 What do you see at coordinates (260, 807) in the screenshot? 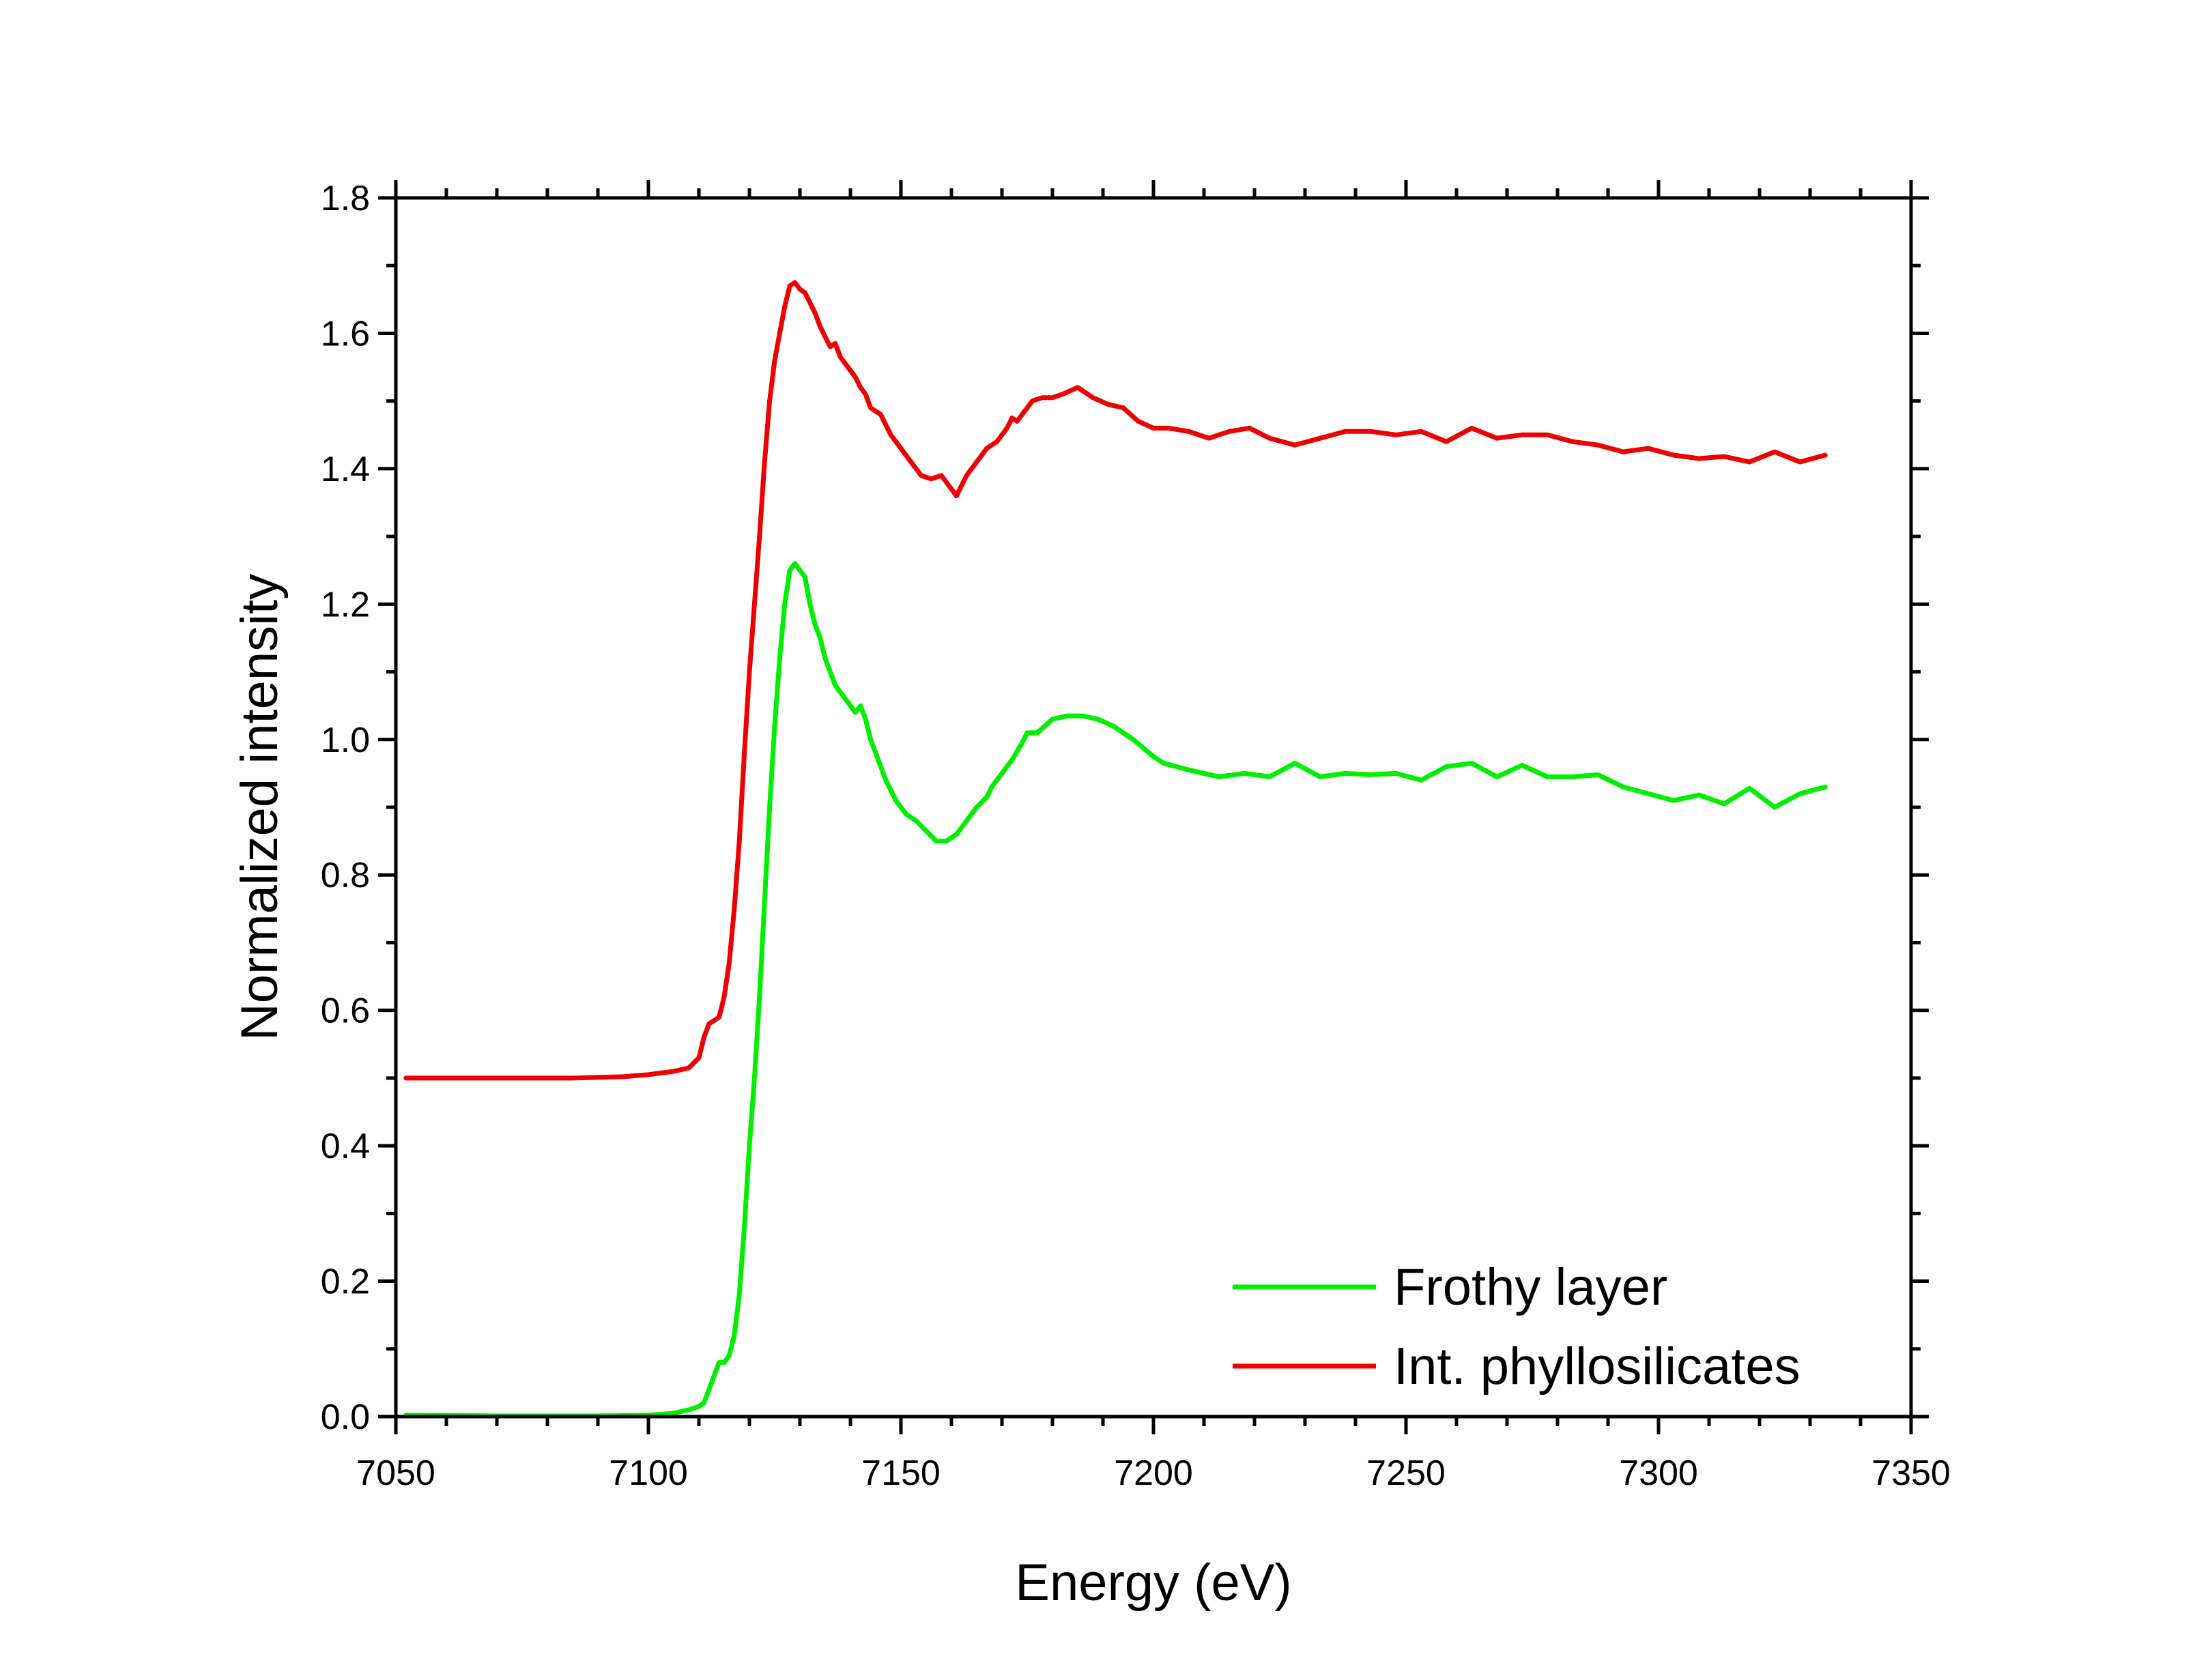
I see `y-axis-title: Normalized intensity` at bounding box center [260, 807].